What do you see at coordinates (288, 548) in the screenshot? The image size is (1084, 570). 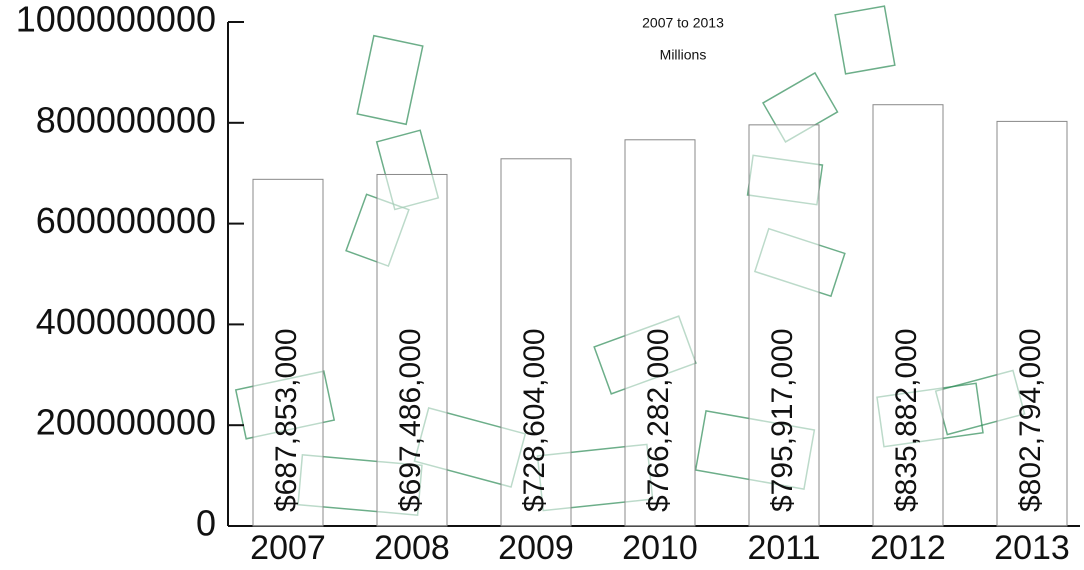 I see `x-tick-label: 2007` at bounding box center [288, 548].